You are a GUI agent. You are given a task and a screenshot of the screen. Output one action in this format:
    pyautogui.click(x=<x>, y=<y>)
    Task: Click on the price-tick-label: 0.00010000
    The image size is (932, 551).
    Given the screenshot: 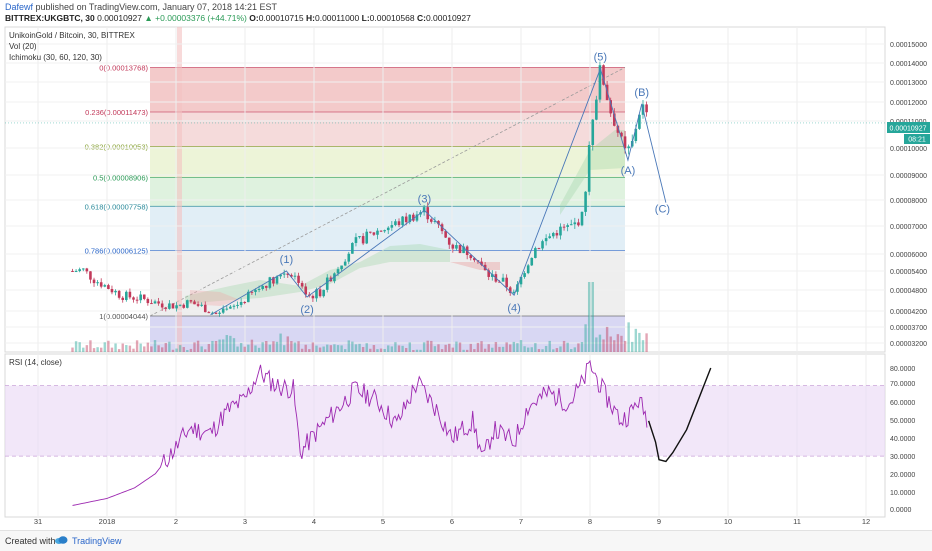 What is the action you would take?
    pyautogui.click(x=908, y=149)
    